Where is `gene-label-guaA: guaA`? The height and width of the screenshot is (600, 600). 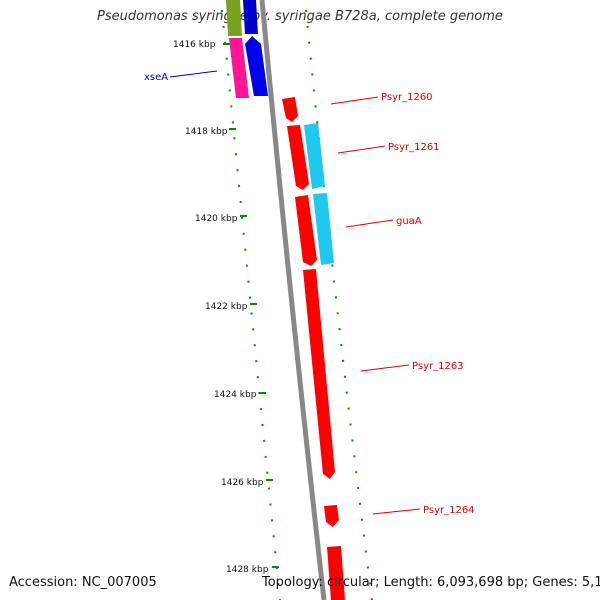 gene-label-guaA: guaA is located at coordinates (409, 221).